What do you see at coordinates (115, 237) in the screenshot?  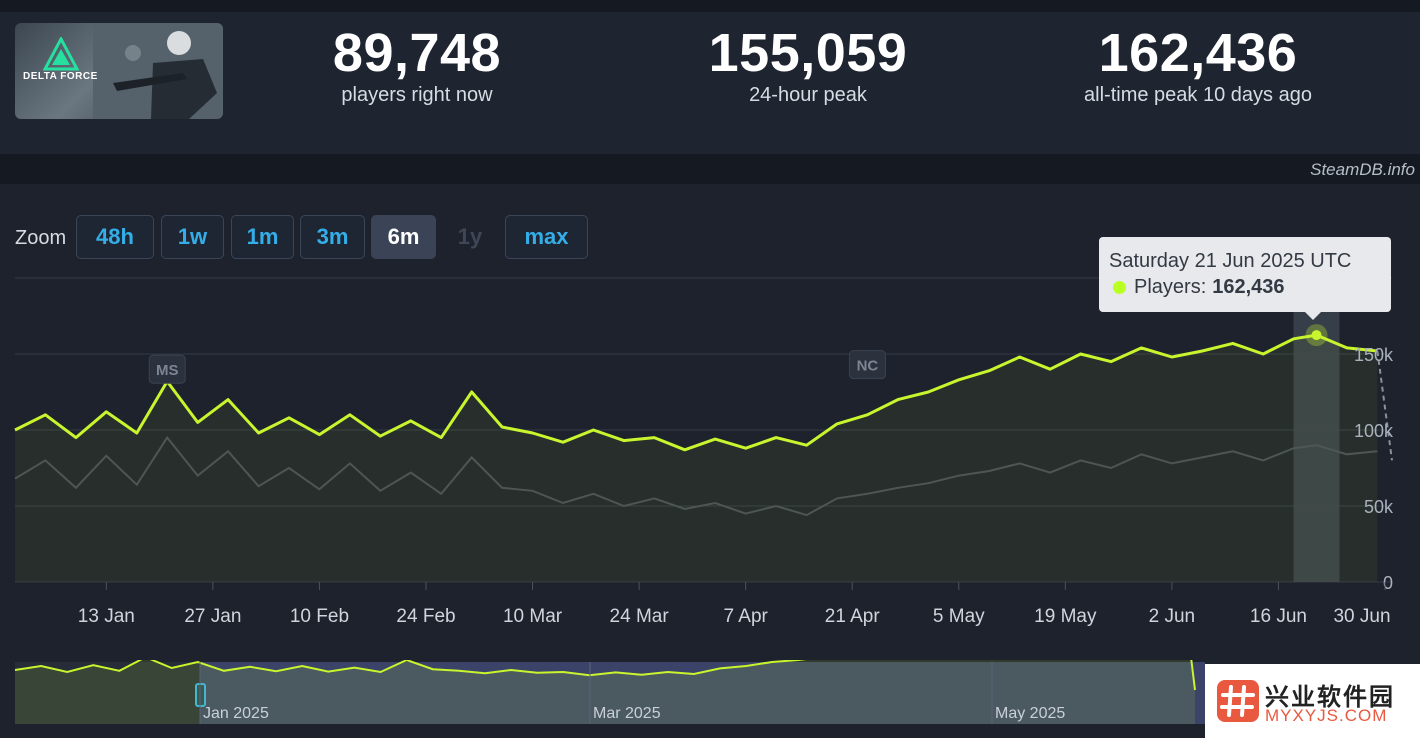 I see `zoom-48h-button: 48h` at bounding box center [115, 237].